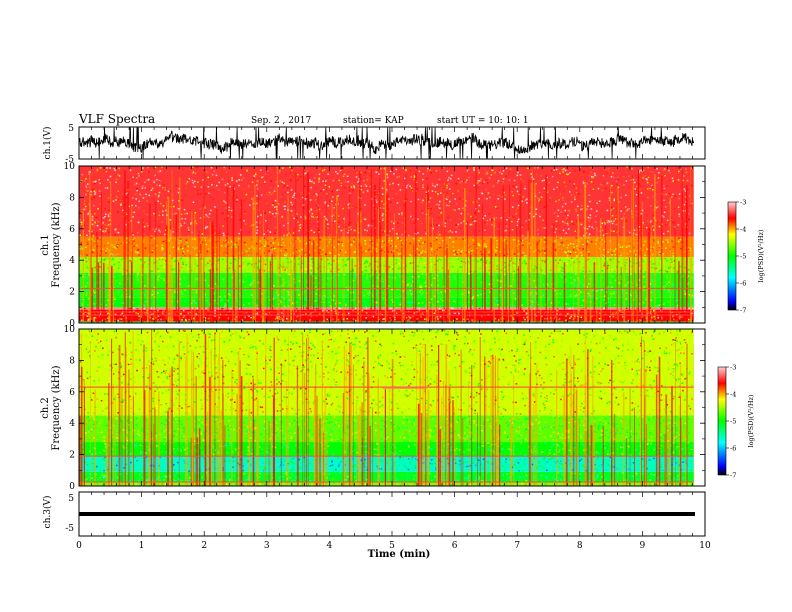 This screenshot has width=792, height=612. Describe the element at coordinates (743, 230) in the screenshot. I see `colorbar-ch1-tick-1: -4` at that location.